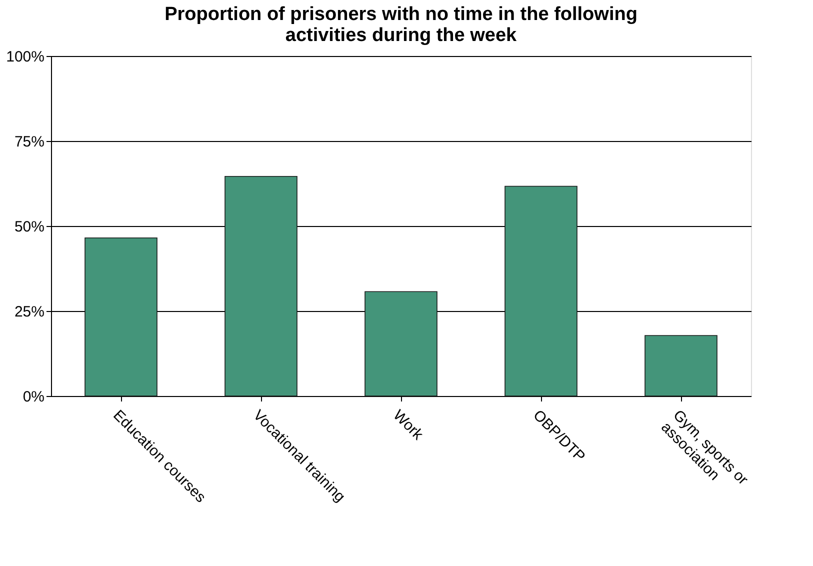 Image resolution: width=813 pixels, height=566 pixels. I want to click on y-tick-label: 75%, so click(29, 142).